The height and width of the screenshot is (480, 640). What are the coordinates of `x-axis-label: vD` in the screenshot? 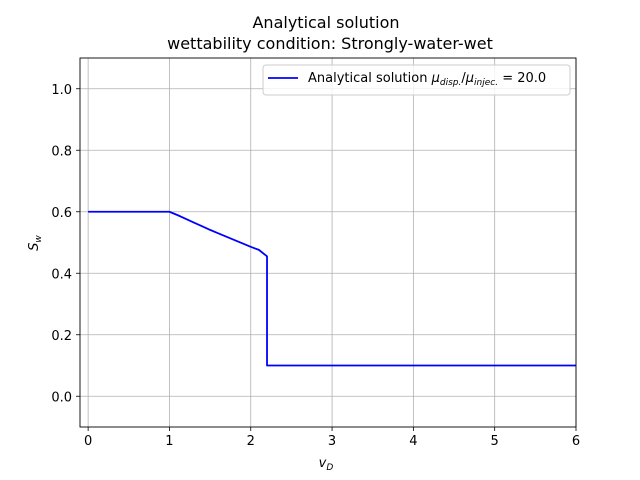 It's located at (326, 464).